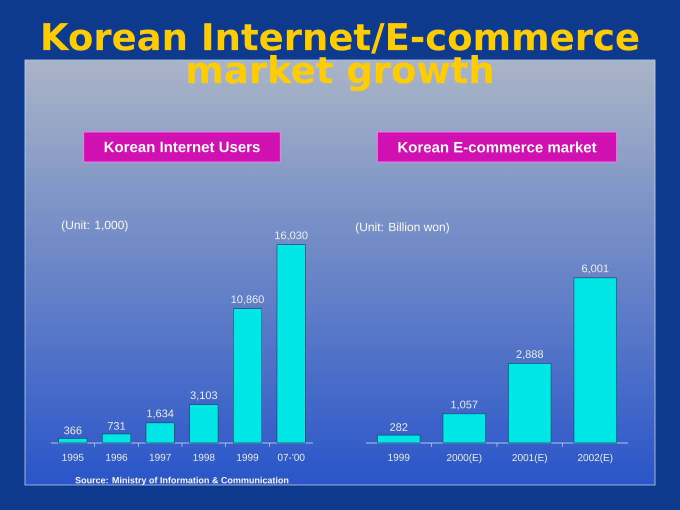 The image size is (680, 510). I want to click on x-tick-label: 1996, so click(117, 457).